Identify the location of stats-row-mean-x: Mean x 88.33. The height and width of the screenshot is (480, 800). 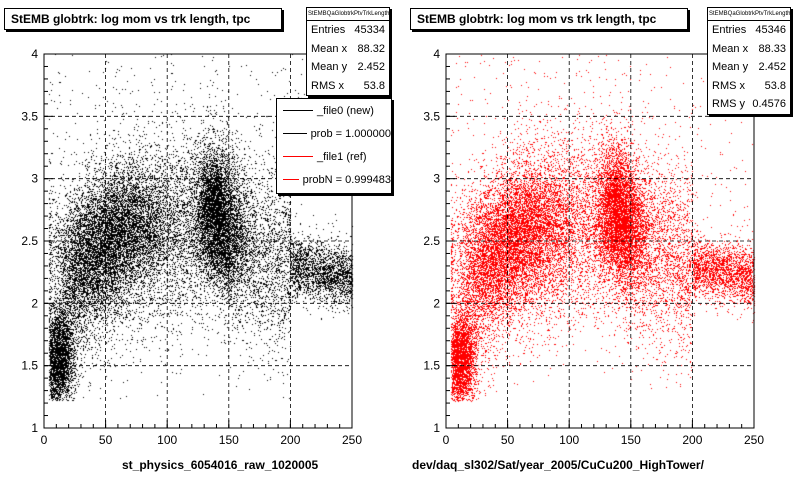
(749, 48).